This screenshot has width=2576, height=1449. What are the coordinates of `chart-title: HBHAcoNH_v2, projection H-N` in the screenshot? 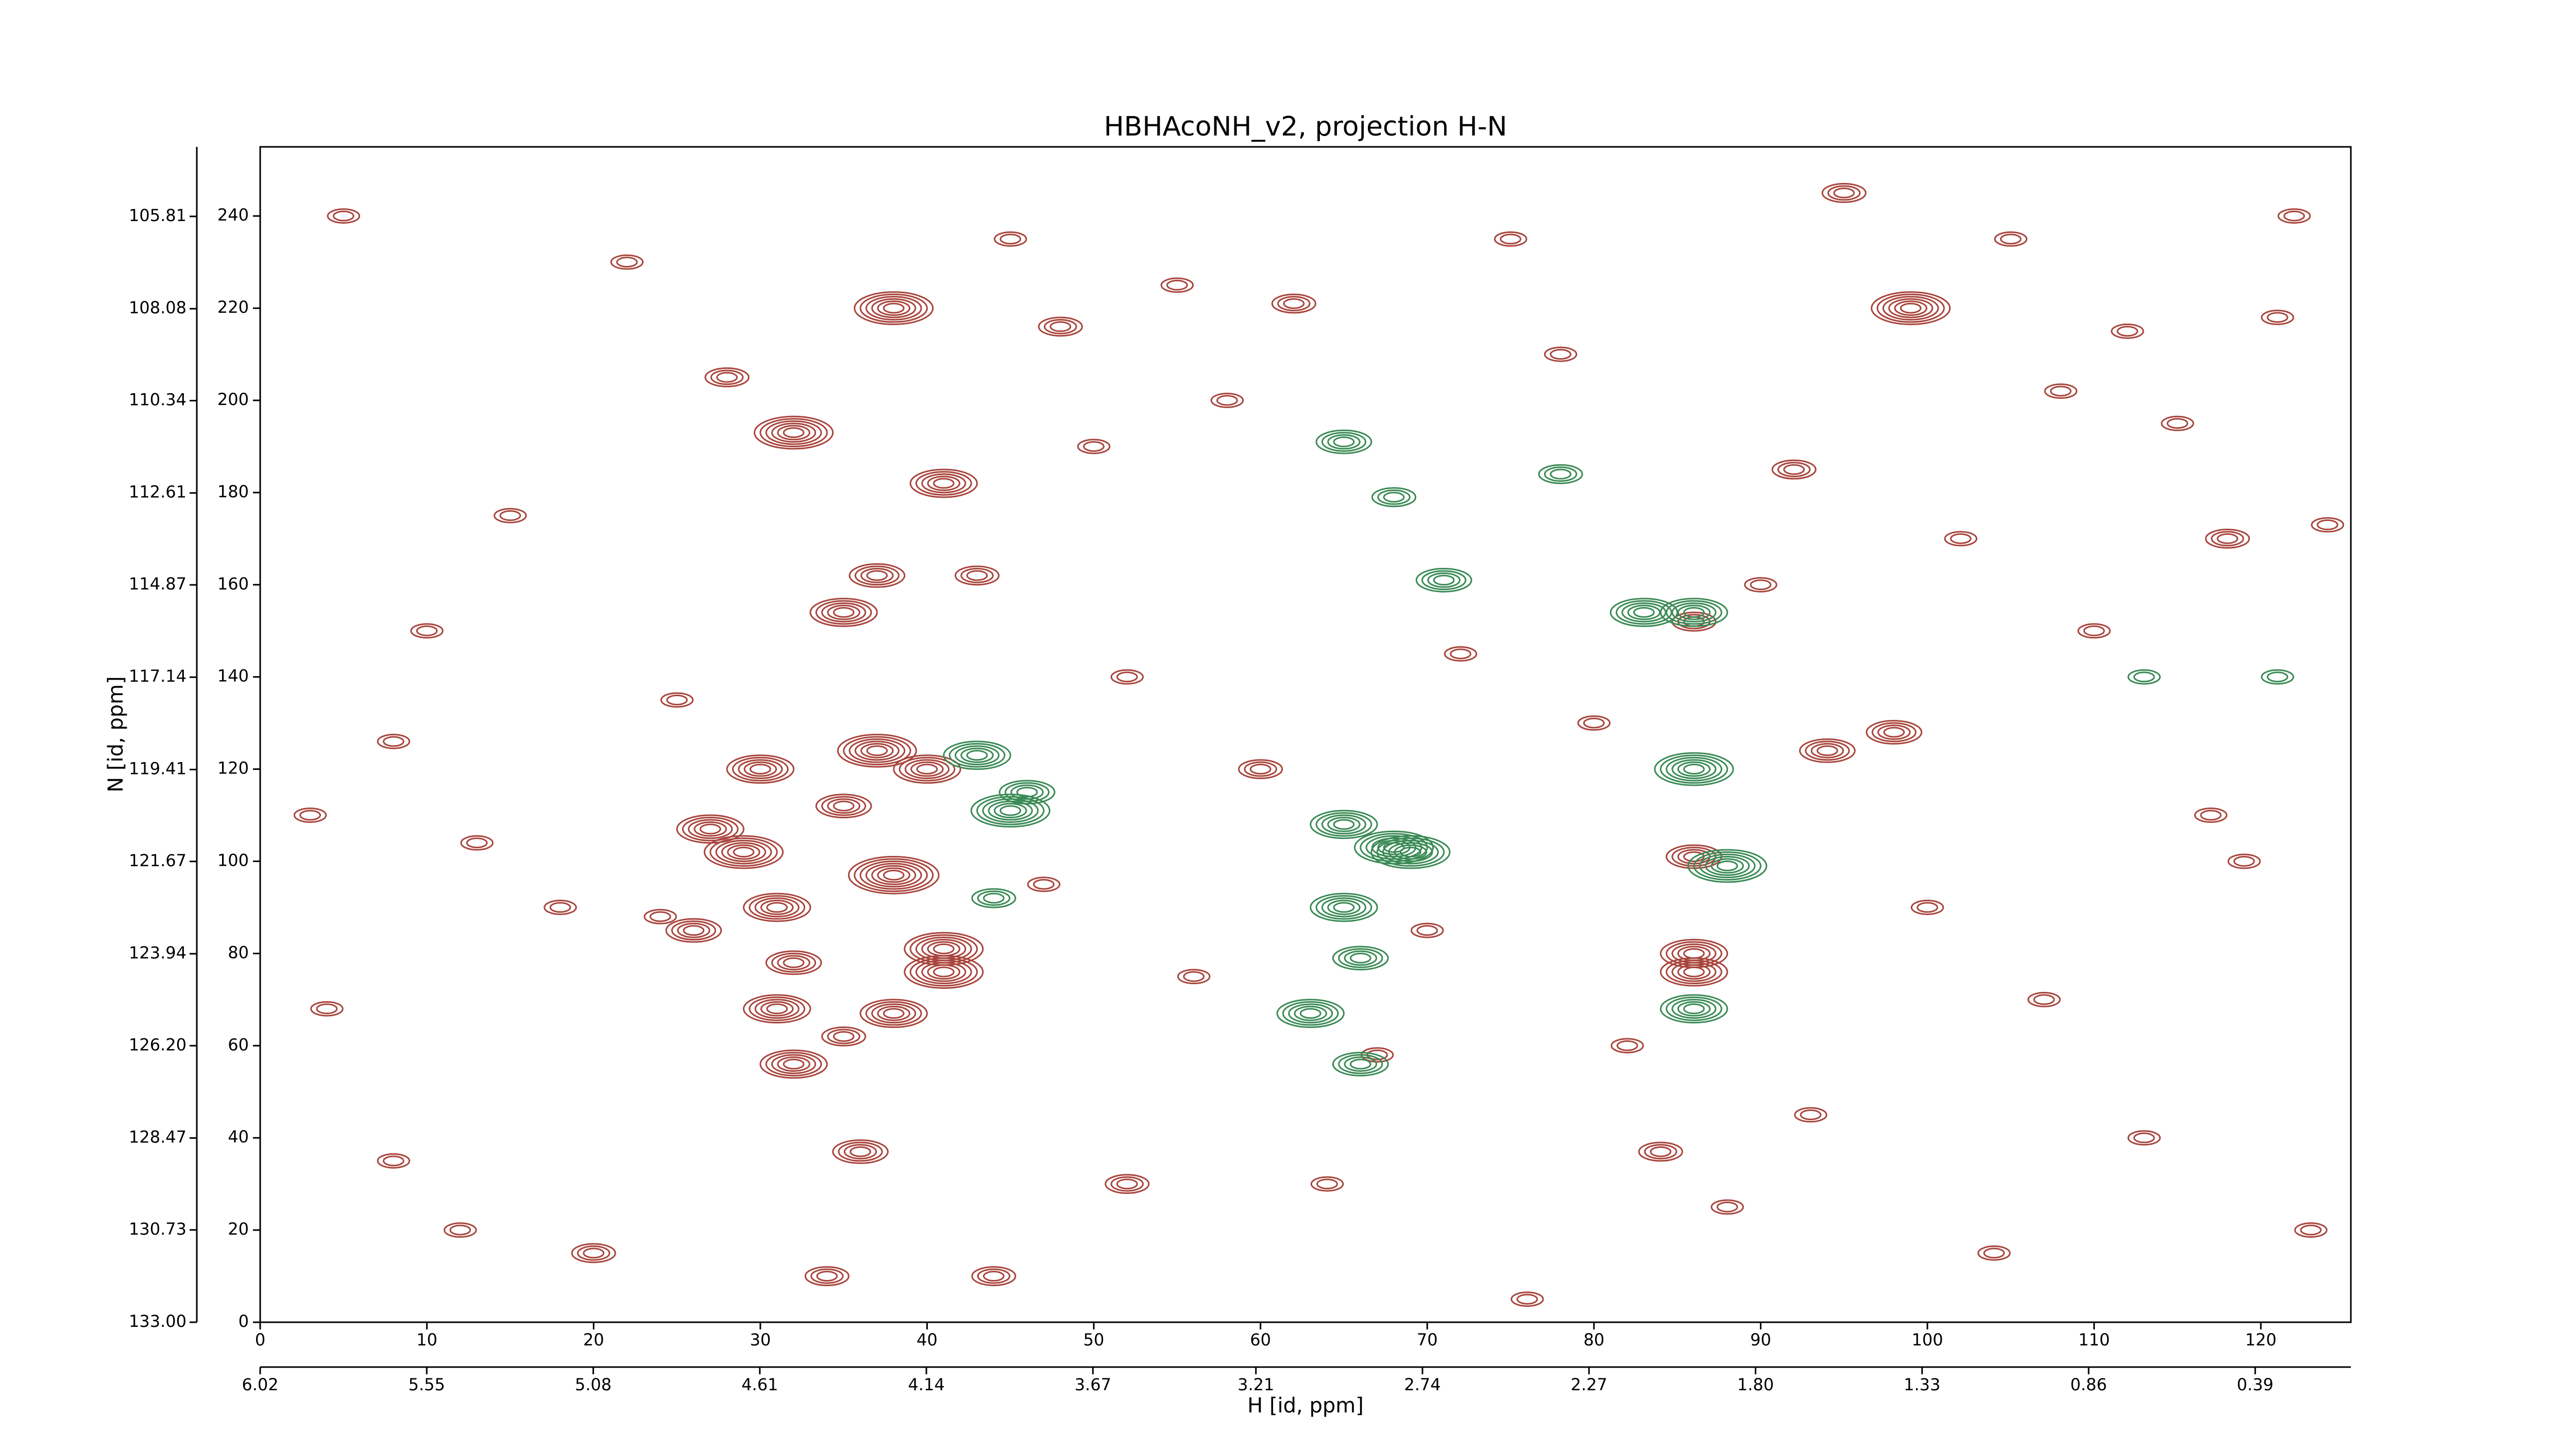 It's located at (1305, 126).